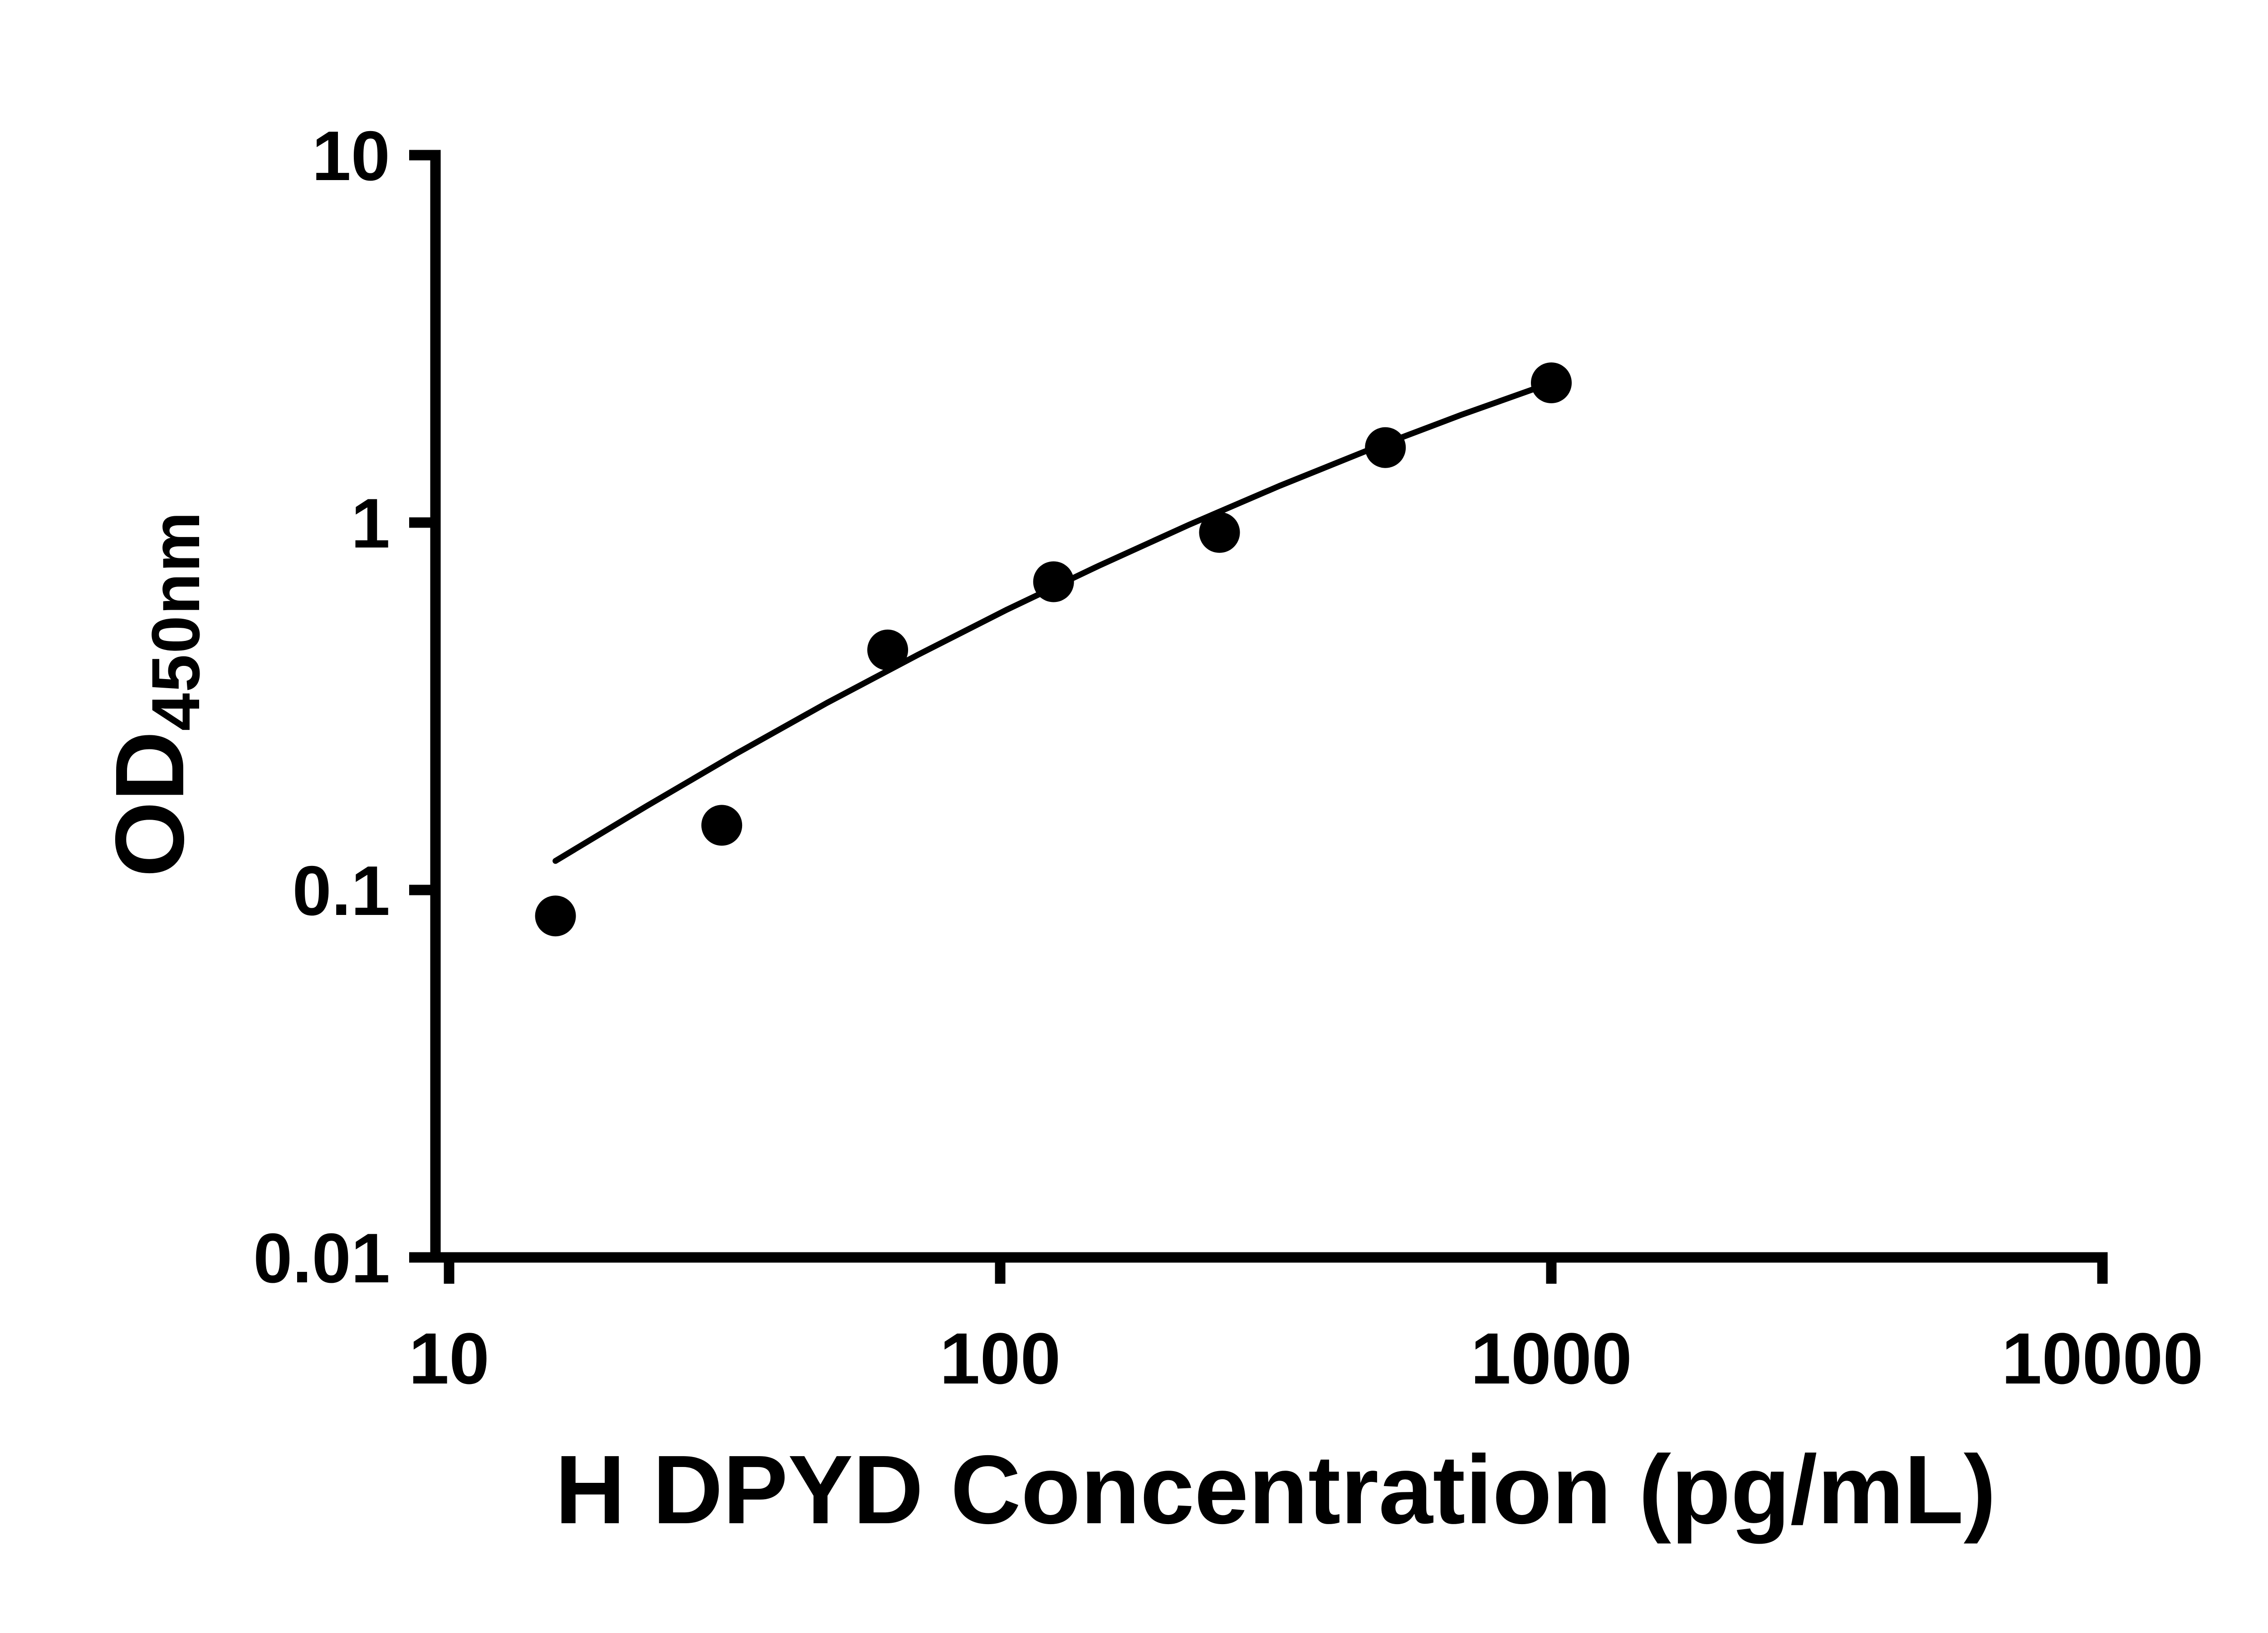 The image size is (2268, 1633). I want to click on x-axis-title: H DPYD Concentration (pg/mL), so click(1275, 1489).